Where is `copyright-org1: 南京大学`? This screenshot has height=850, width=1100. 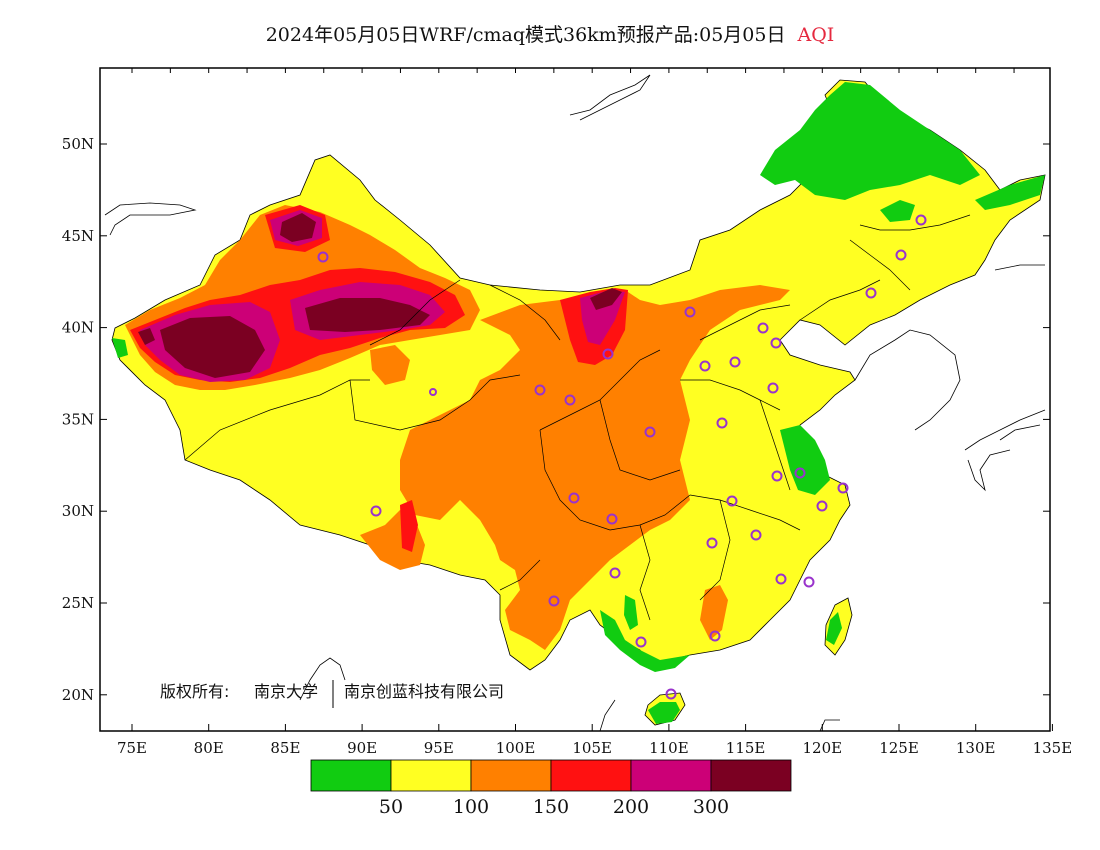 copyright-org1: 南京大学 is located at coordinates (286, 691).